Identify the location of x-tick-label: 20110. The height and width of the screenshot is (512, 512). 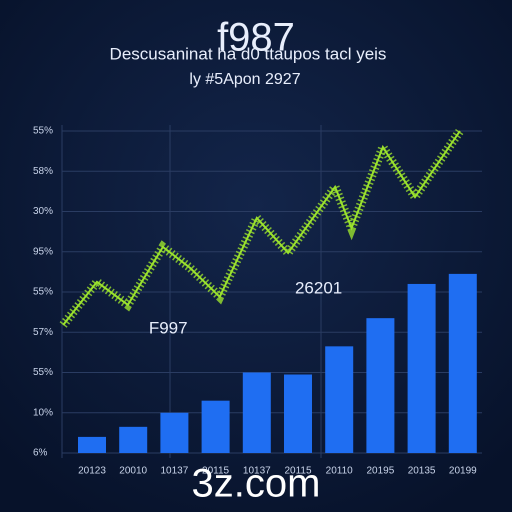
(340, 471).